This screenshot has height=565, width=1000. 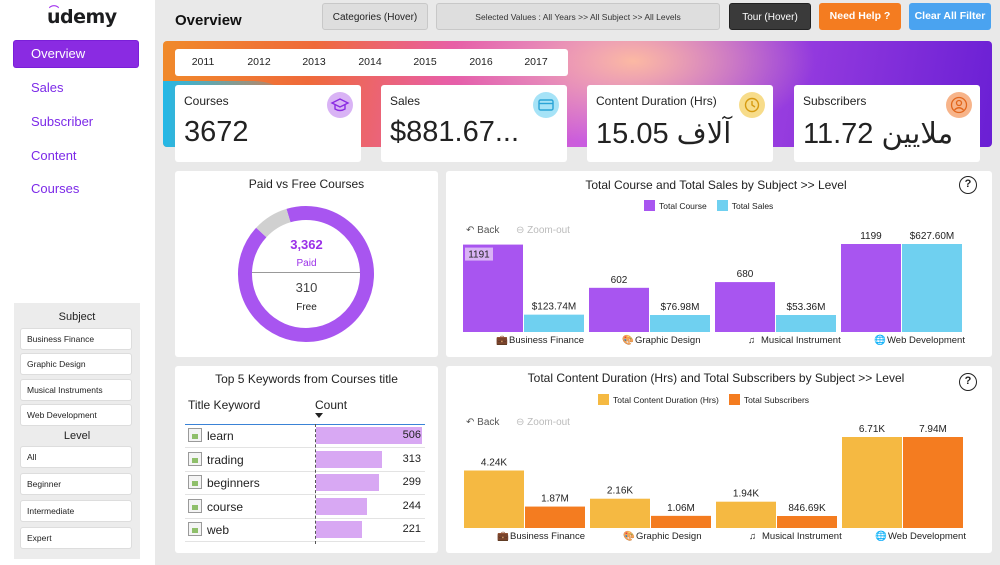 I want to click on bar-total-content-duration-hrs--3, so click(x=872, y=482).